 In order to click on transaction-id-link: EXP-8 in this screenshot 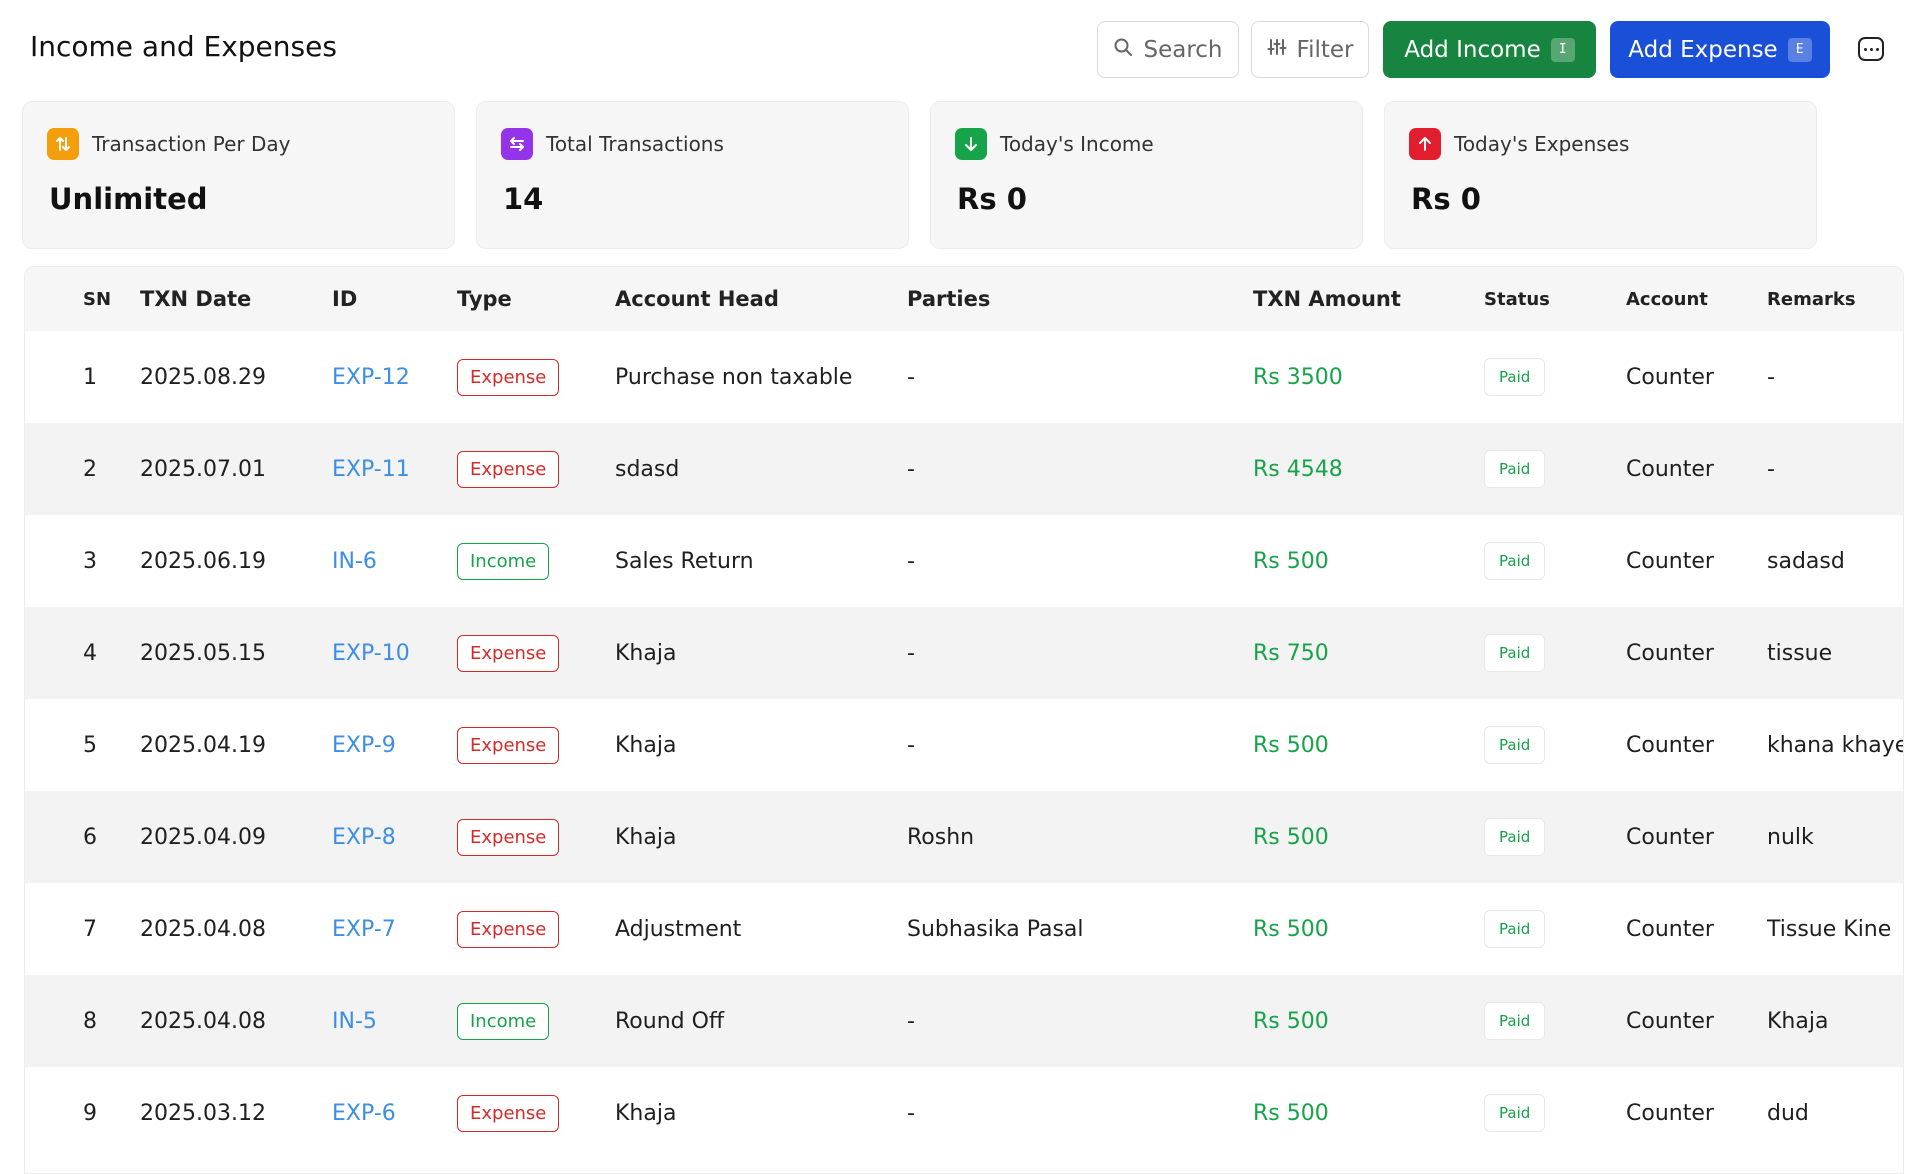, I will do `click(364, 837)`.